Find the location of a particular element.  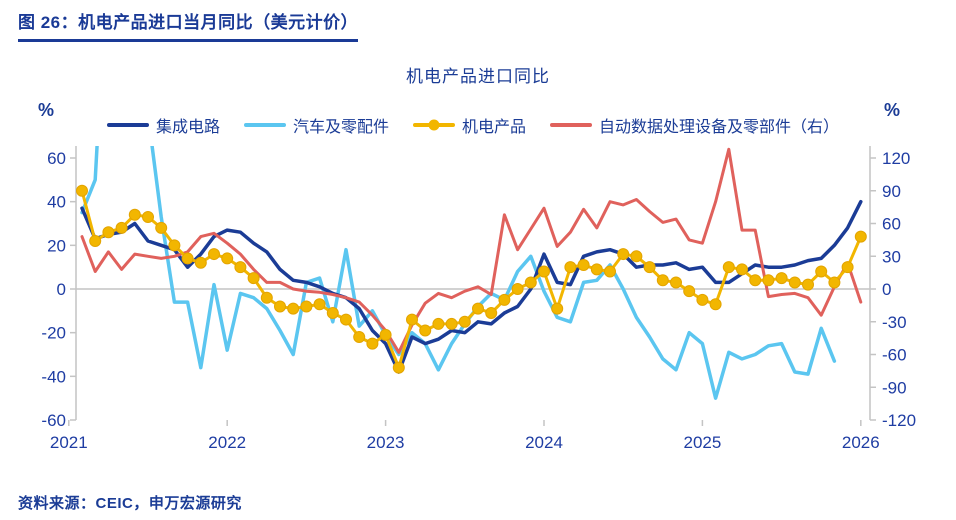

right-axis-unit: % is located at coordinates (892, 110).